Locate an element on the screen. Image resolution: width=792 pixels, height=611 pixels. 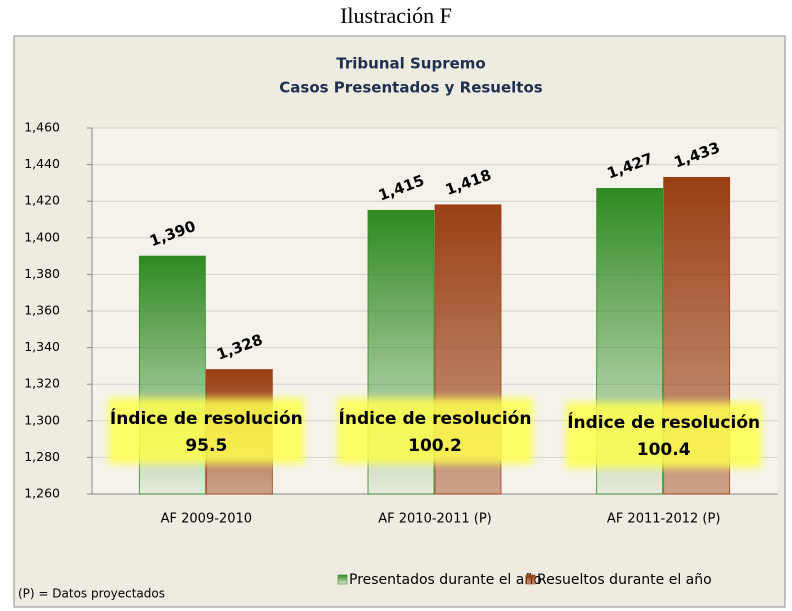
x-tick-label: AF 2011-2012 (P) is located at coordinates (663, 519).